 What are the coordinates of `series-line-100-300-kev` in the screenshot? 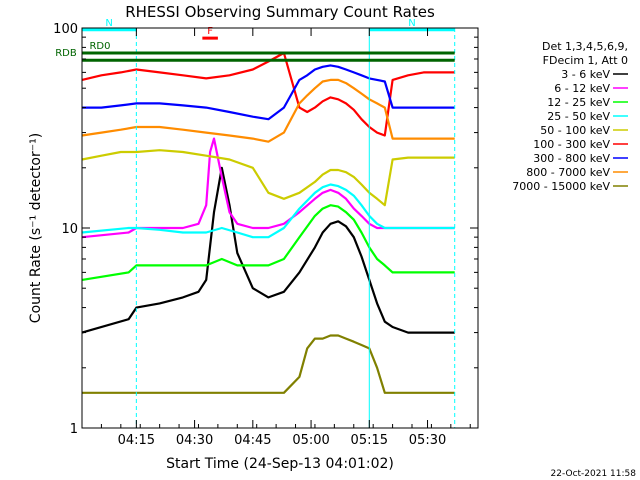 It's located at (268, 94).